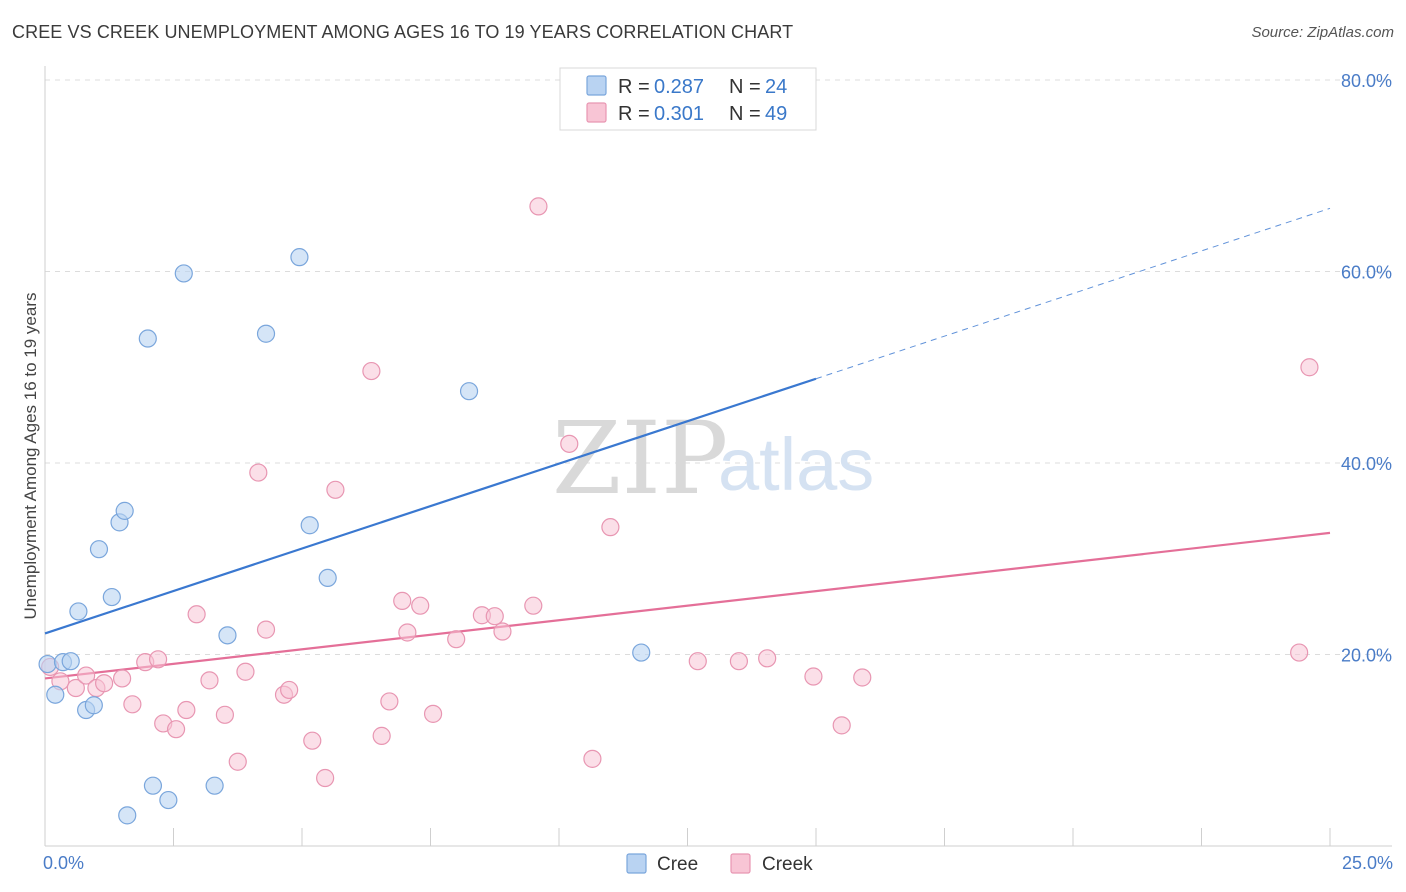 Image resolution: width=1406 pixels, height=892 pixels. I want to click on bottom-legend-cree-swatch, so click(636, 863).